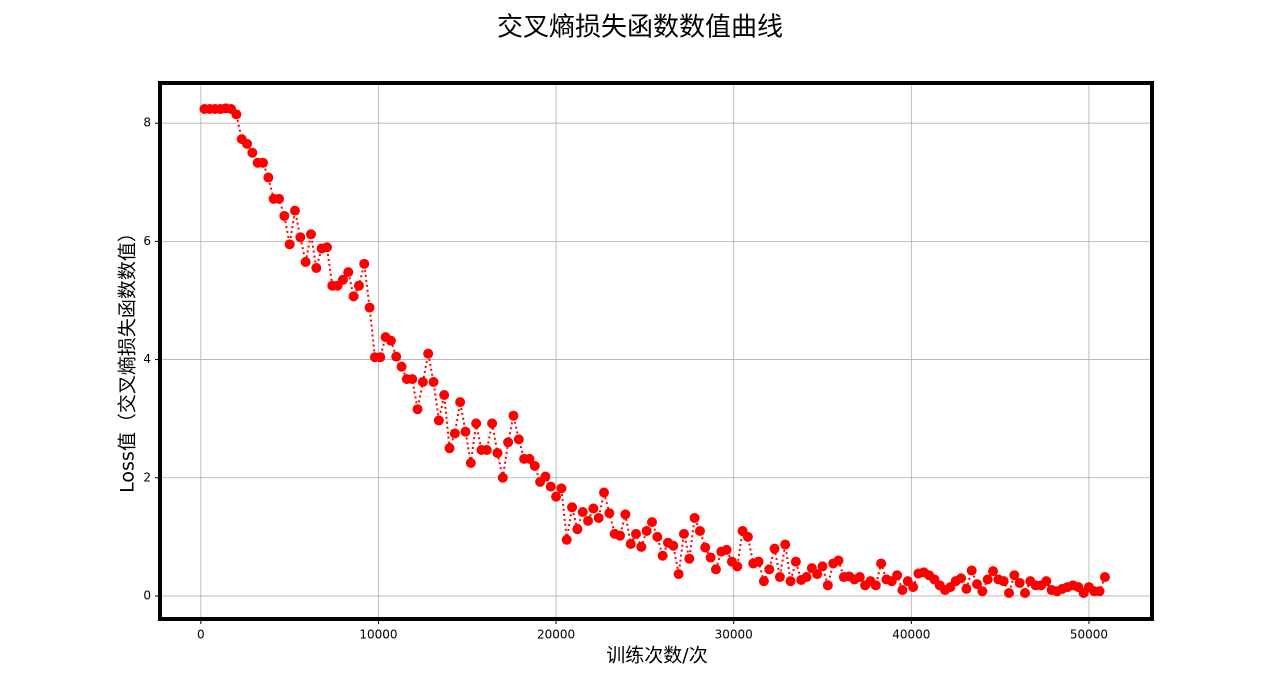 The image size is (1280, 695). What do you see at coordinates (201, 635) in the screenshot?
I see `x-tick-label: 0` at bounding box center [201, 635].